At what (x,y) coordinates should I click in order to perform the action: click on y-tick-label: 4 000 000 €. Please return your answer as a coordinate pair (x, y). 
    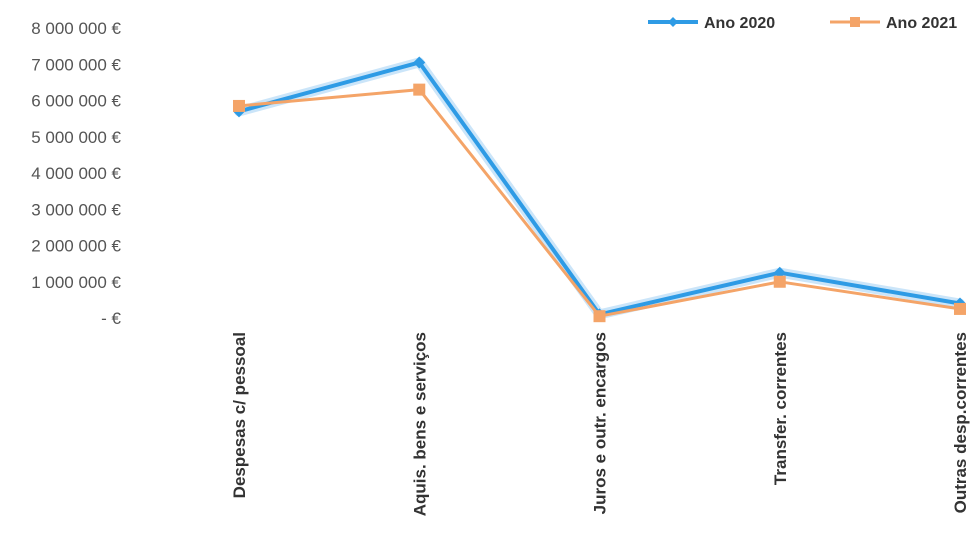
    Looking at the image, I should click on (76, 173).